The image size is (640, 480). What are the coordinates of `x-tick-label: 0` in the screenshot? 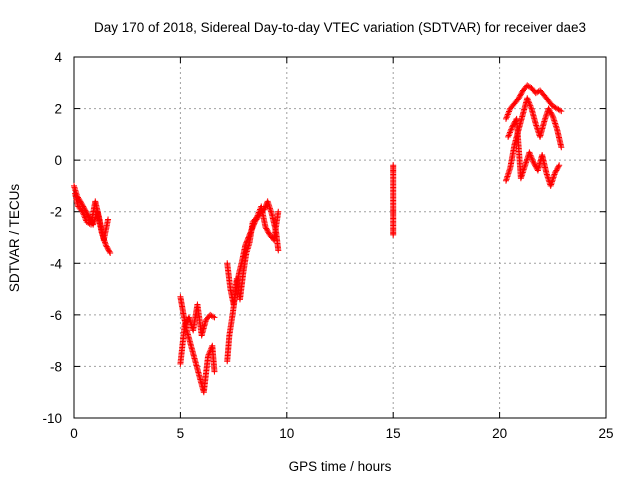 It's located at (74, 433).